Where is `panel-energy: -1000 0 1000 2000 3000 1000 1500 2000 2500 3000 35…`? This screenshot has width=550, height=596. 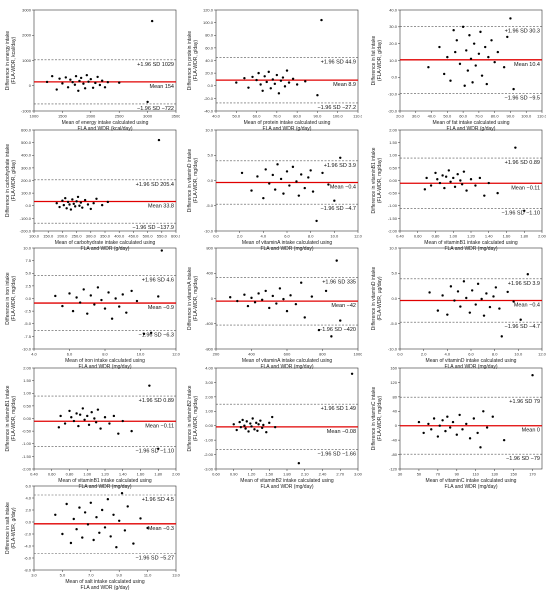
panel-energy: -1000 0 1000 2000 3000 1000 1500 2000 2500 3000 35… is located at coordinates (92, 69).